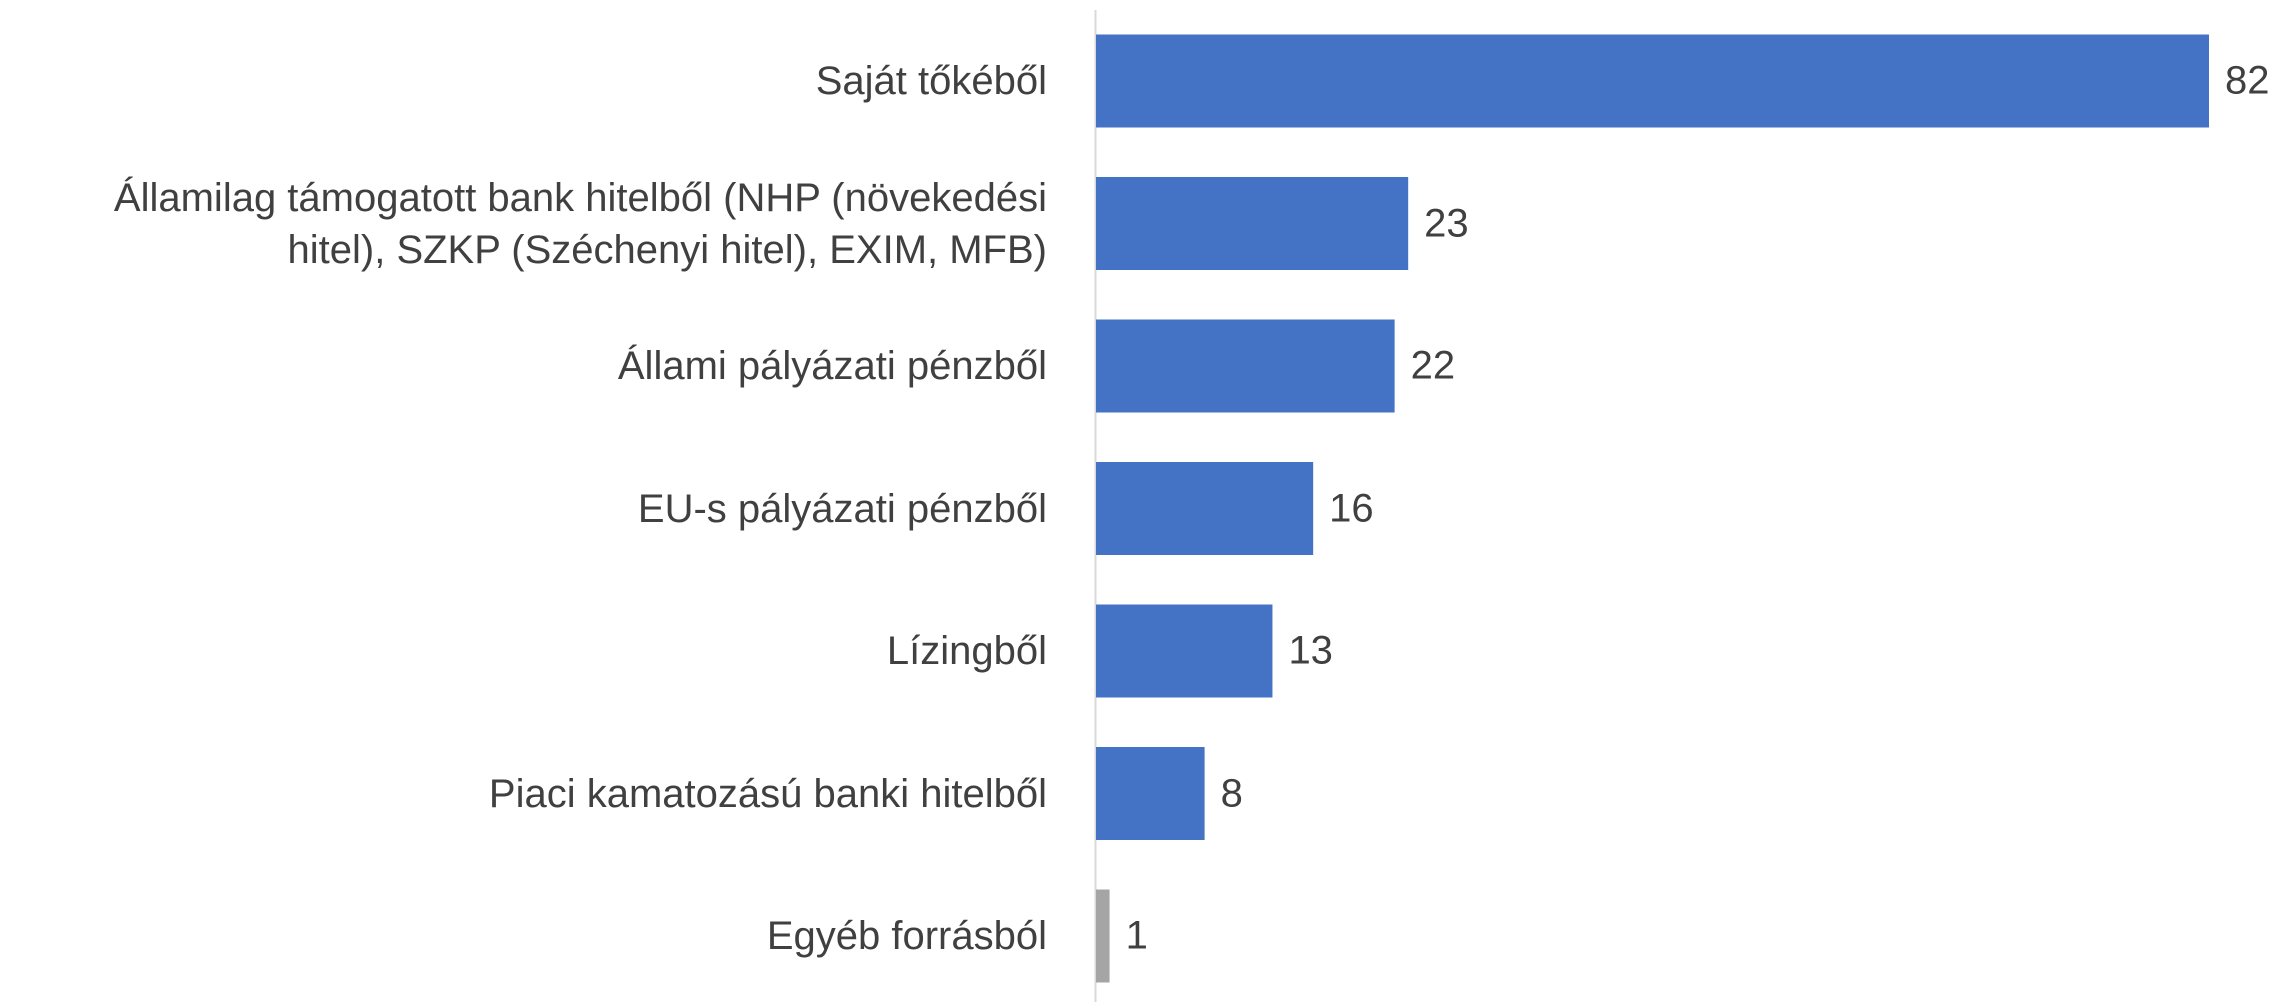 This screenshot has width=2280, height=1002. Describe the element at coordinates (523, 81) in the screenshot. I see `category-label: Saját tőkéből` at that location.